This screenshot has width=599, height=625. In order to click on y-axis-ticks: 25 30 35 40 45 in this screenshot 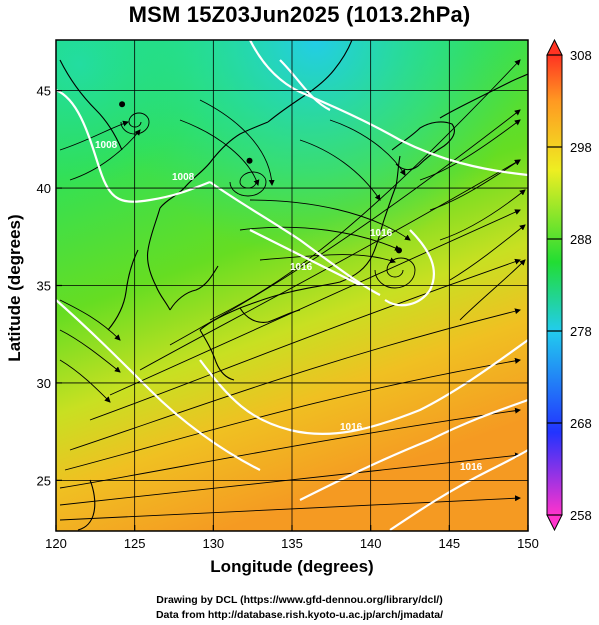, I will do `click(49, 286)`.